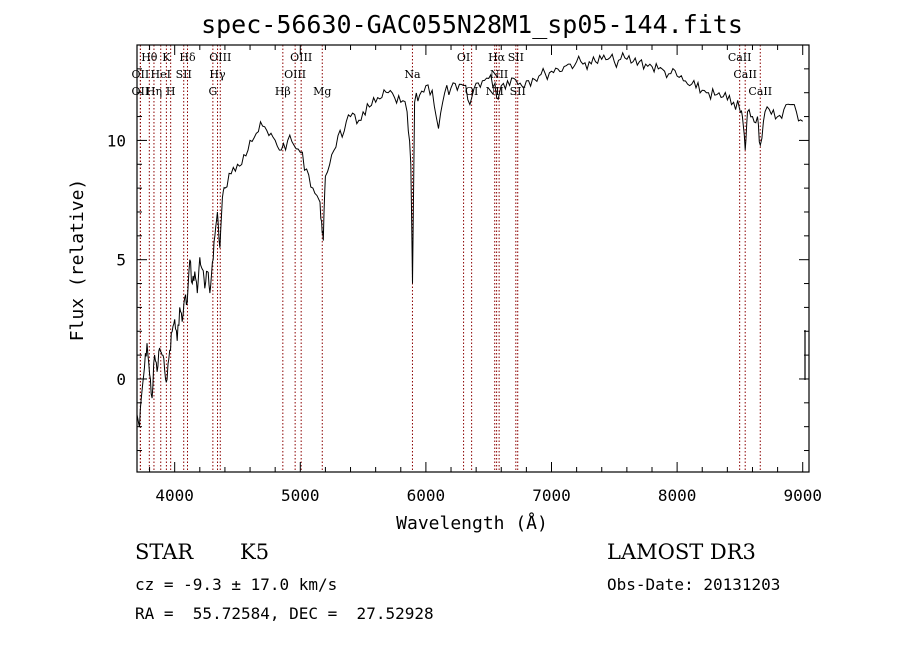 This screenshot has height=649, width=900. I want to click on line-label-11: G, so click(212, 91).